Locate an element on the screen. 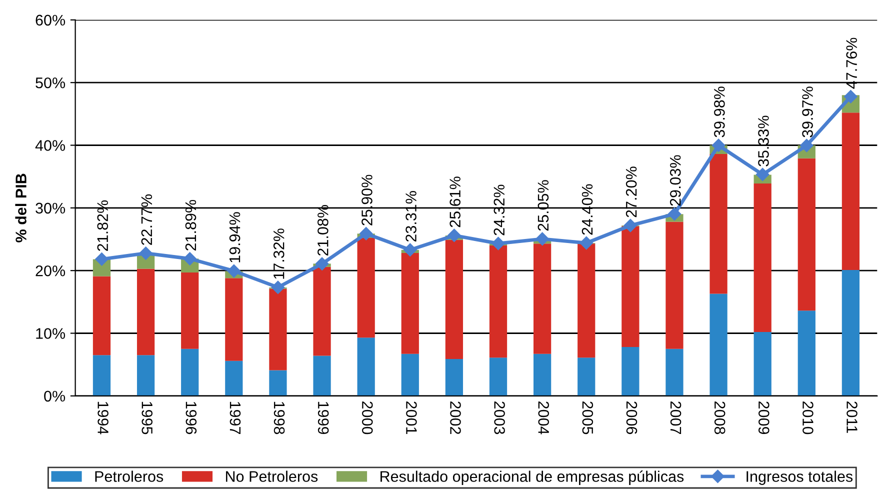 The height and width of the screenshot is (498, 886). x-tick-label: 2004 is located at coordinates (544, 418).